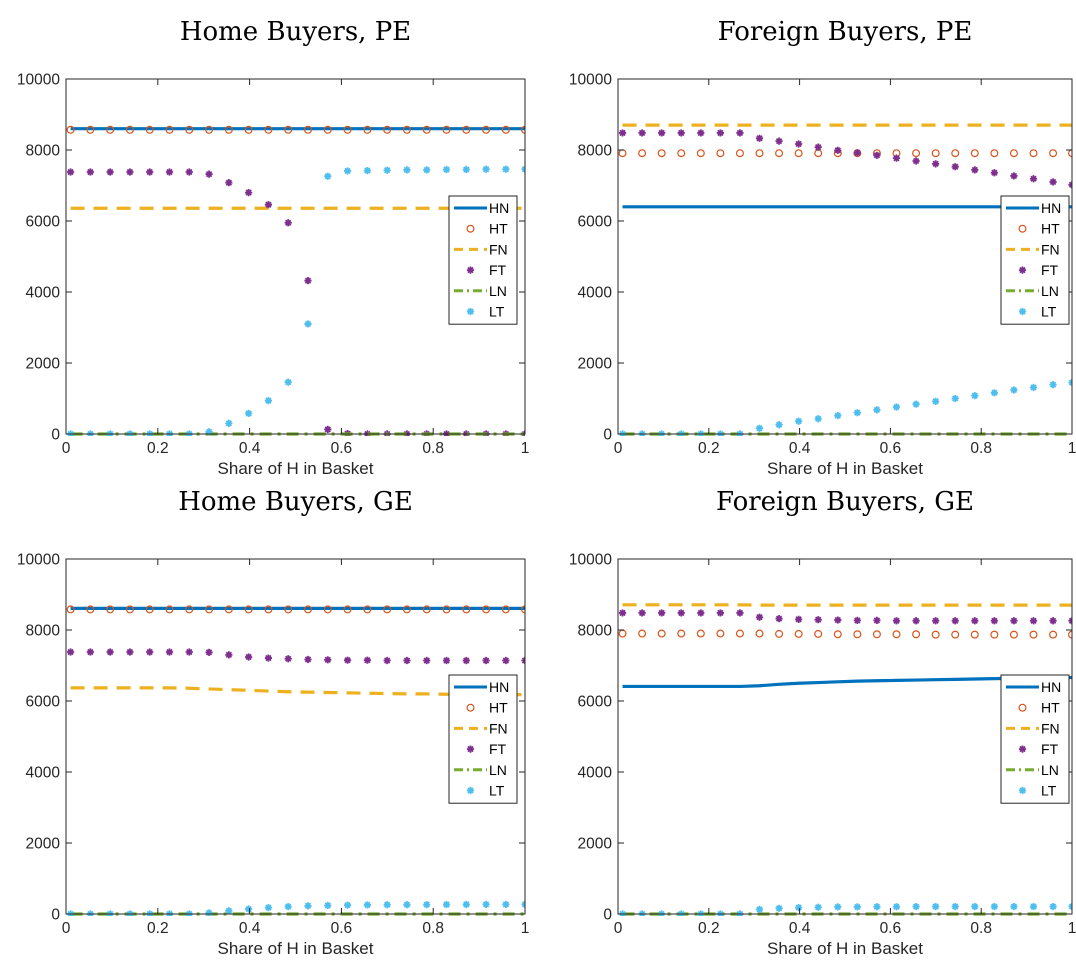  What do you see at coordinates (1022, 228) in the screenshot?
I see `legend-swatch-ht` at bounding box center [1022, 228].